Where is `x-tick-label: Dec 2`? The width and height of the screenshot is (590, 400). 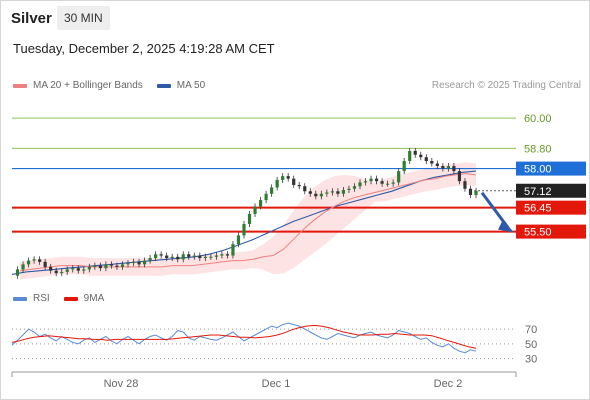 x-tick-label: Dec 2 is located at coordinates (448, 384).